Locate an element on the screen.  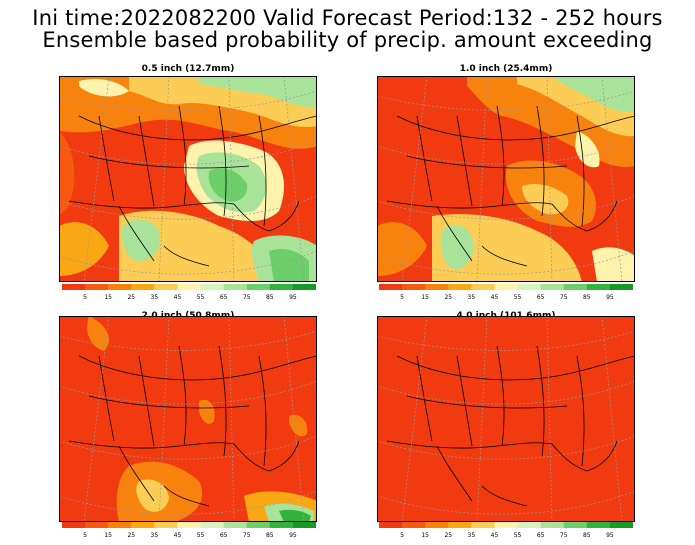
colorbar-2-0-inch: 5 15 25 35 45 55 65 75 85 95 is located at coordinates (189, 530).